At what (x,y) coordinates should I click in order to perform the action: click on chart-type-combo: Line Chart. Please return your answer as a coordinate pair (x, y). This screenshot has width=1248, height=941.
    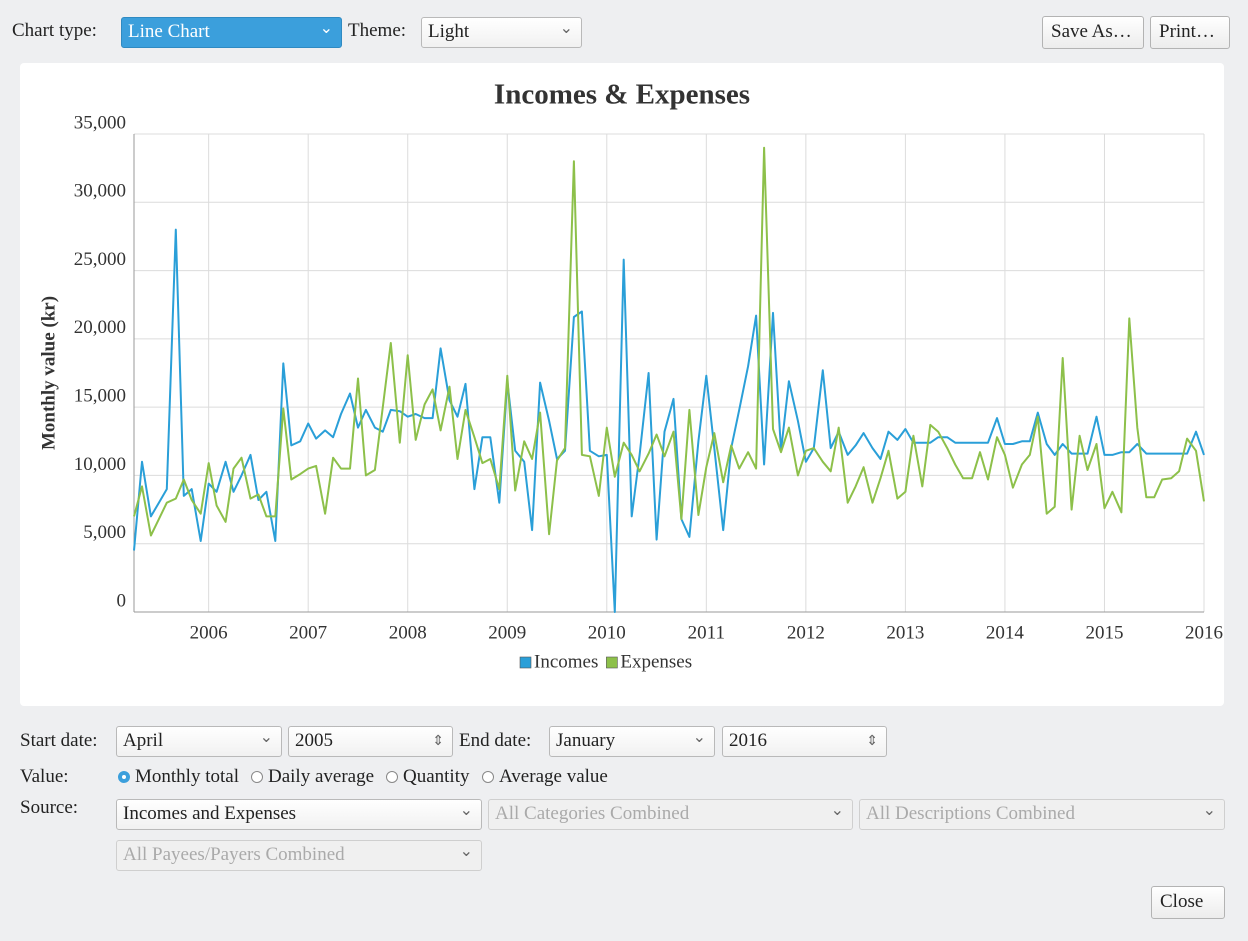
    Looking at the image, I should click on (231, 32).